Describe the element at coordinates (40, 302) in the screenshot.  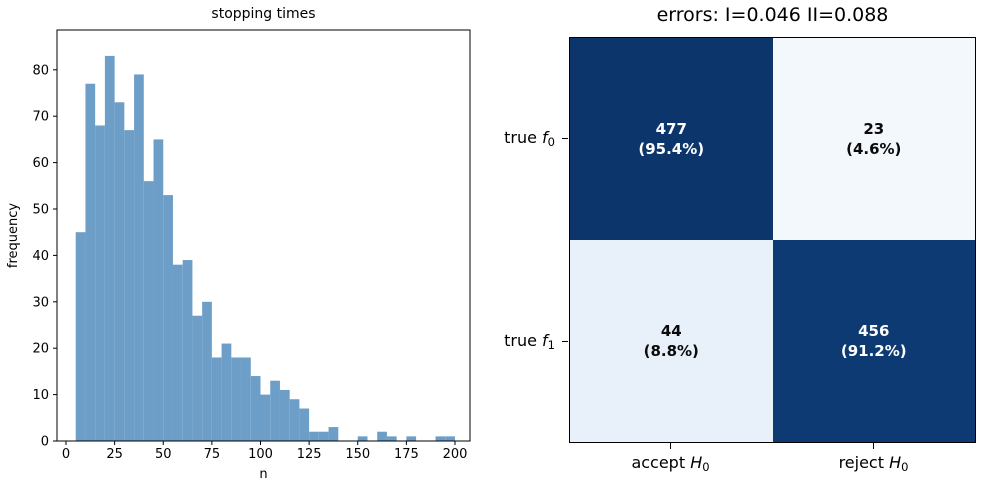
I see `y-tick-label: 30` at that location.